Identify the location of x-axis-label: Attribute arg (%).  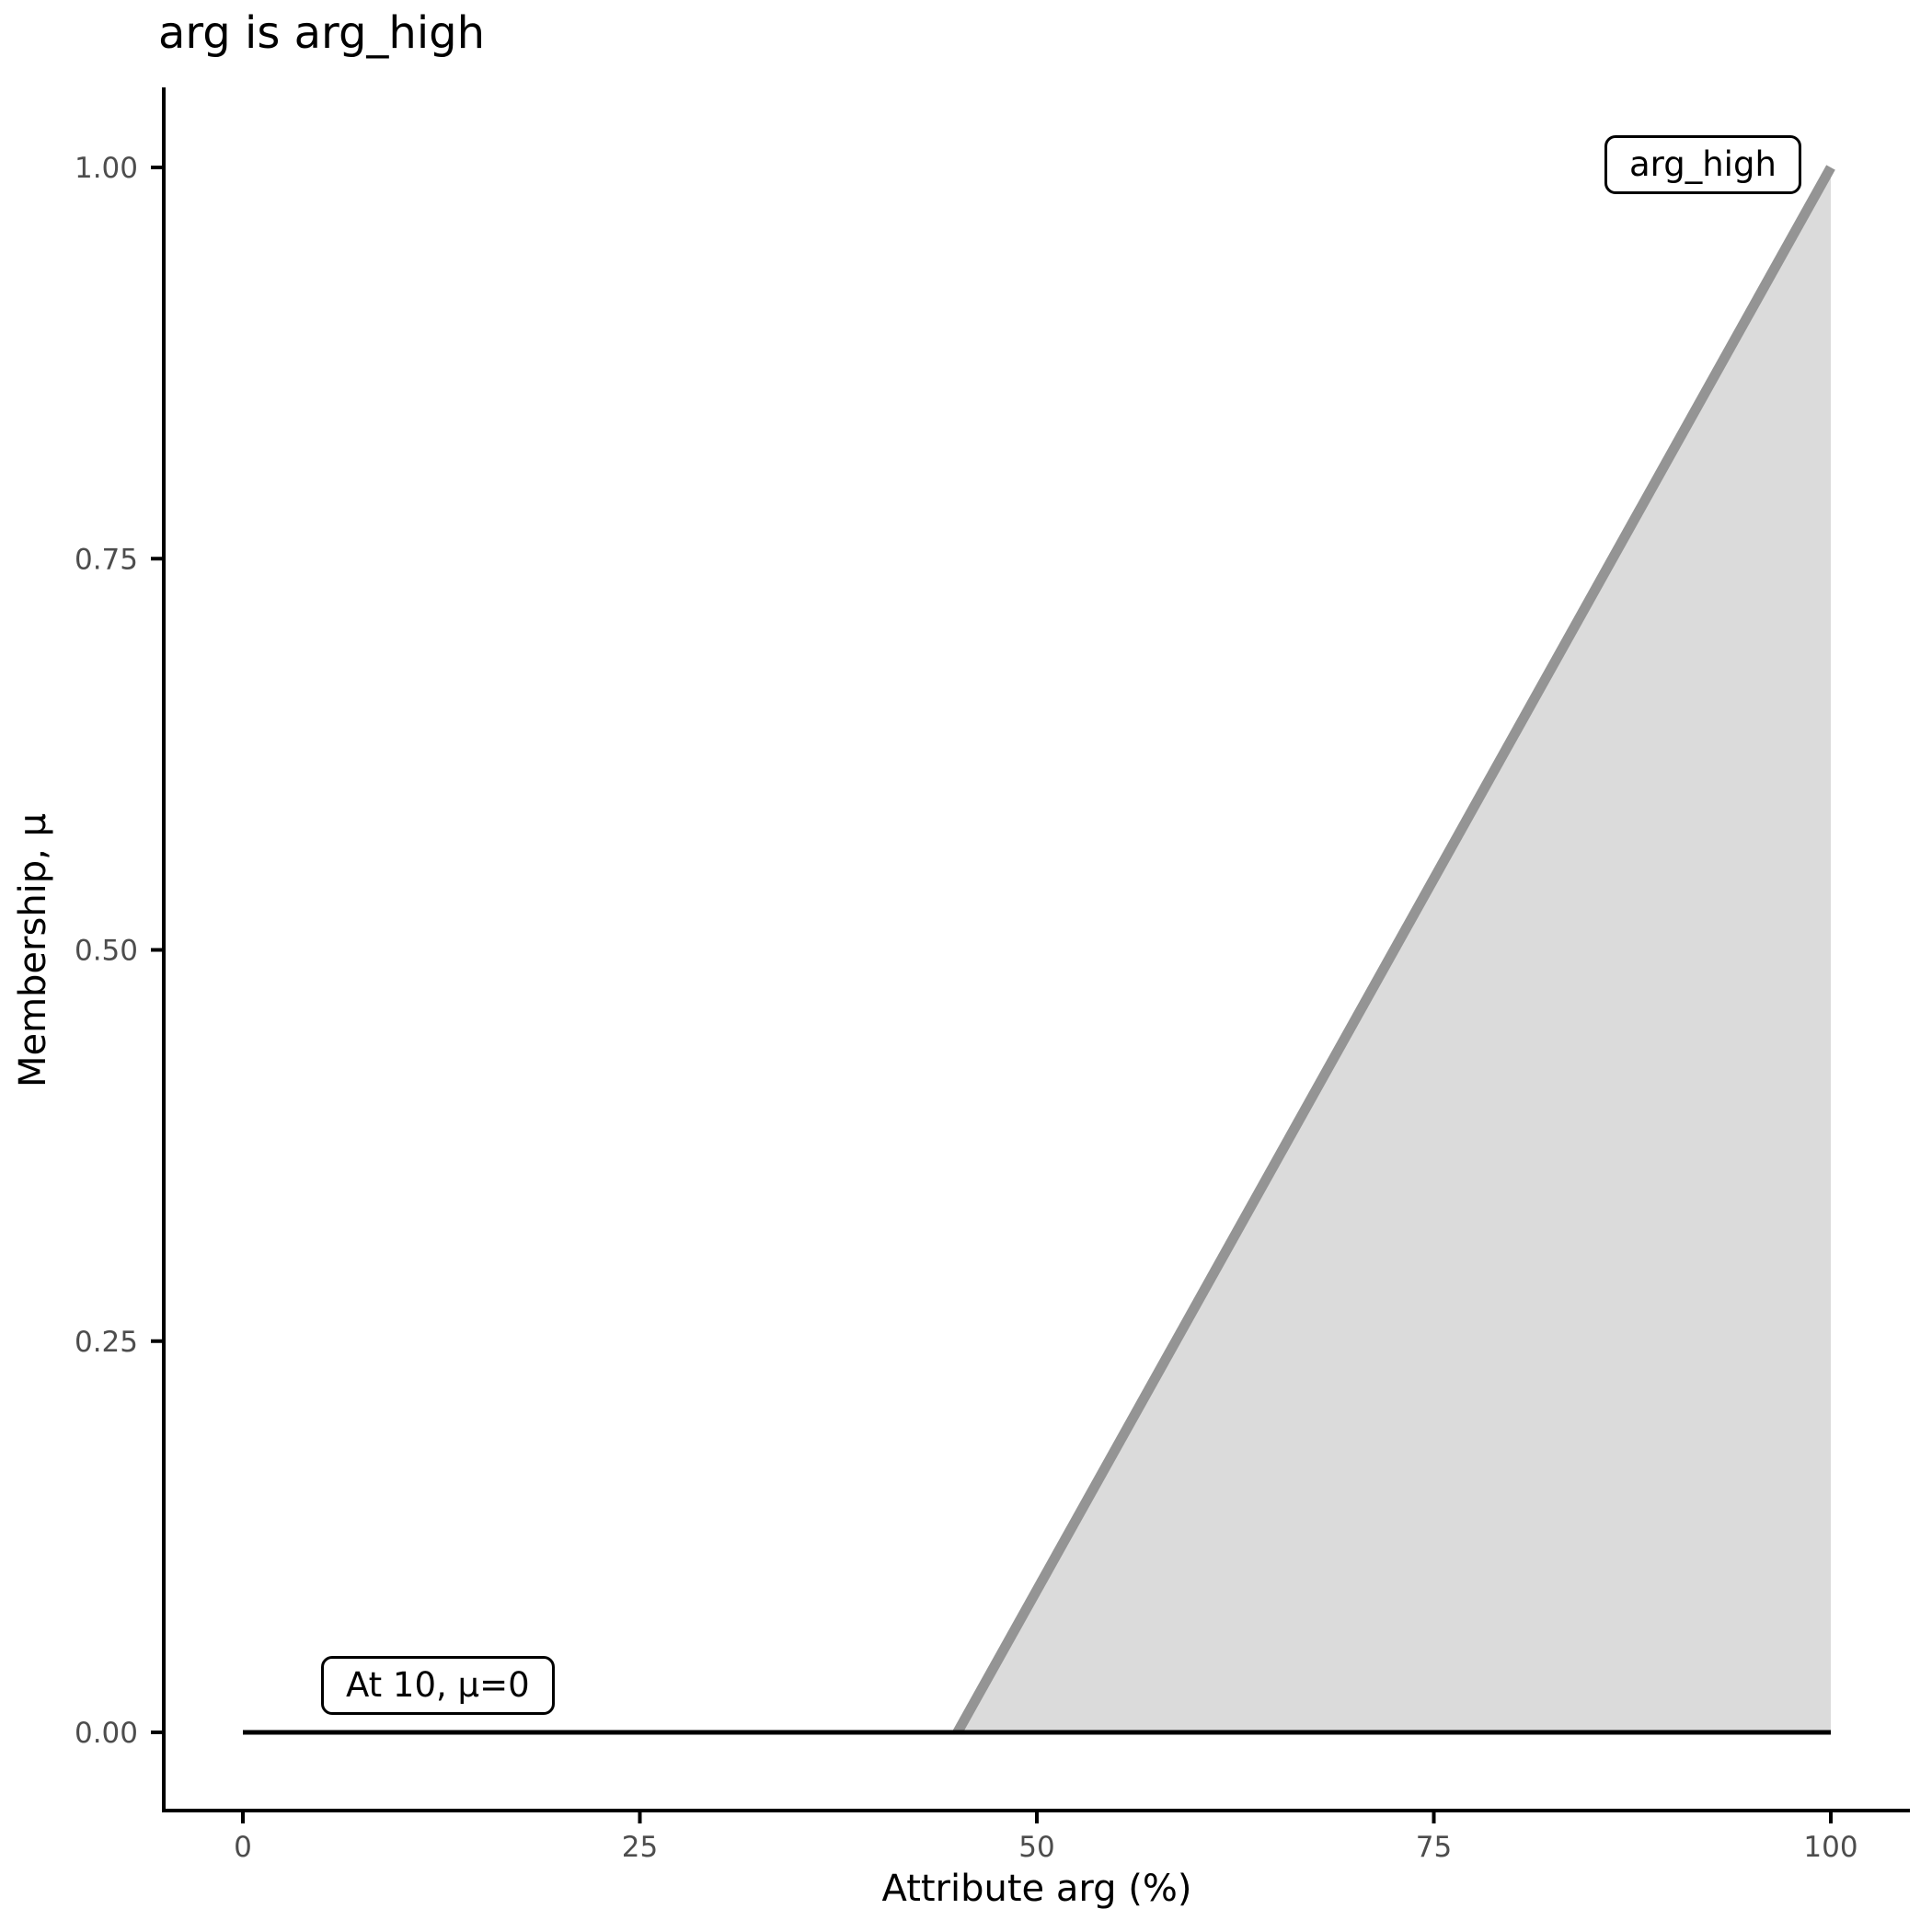
(1036, 1889).